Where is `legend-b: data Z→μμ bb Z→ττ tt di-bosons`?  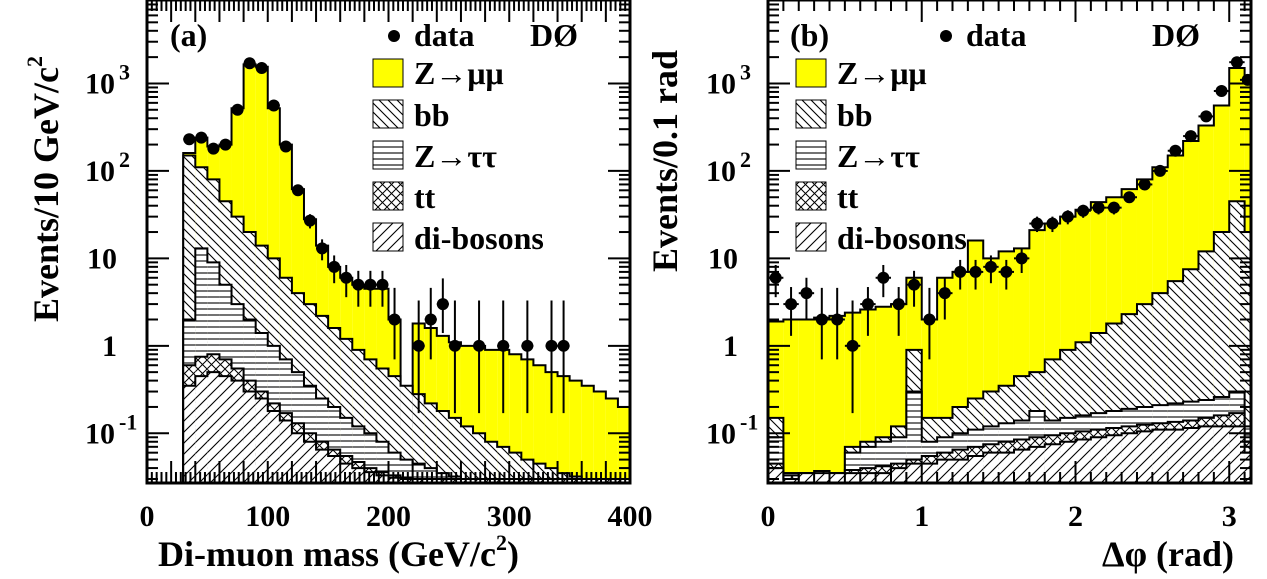
legend-b: data Z→μμ bb Z→ττ tt di-bosons is located at coordinates (910, 136).